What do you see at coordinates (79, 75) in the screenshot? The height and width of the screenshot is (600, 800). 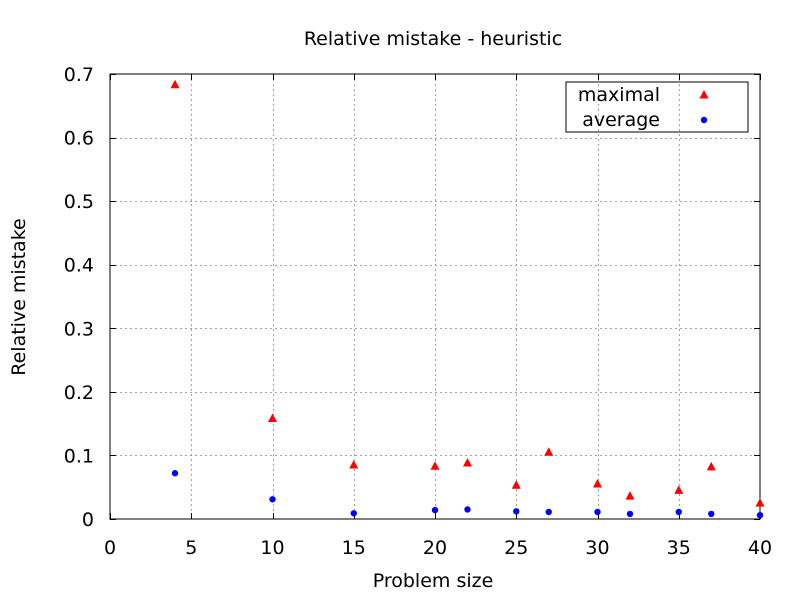 I see `y-tick-label: 0.7` at bounding box center [79, 75].